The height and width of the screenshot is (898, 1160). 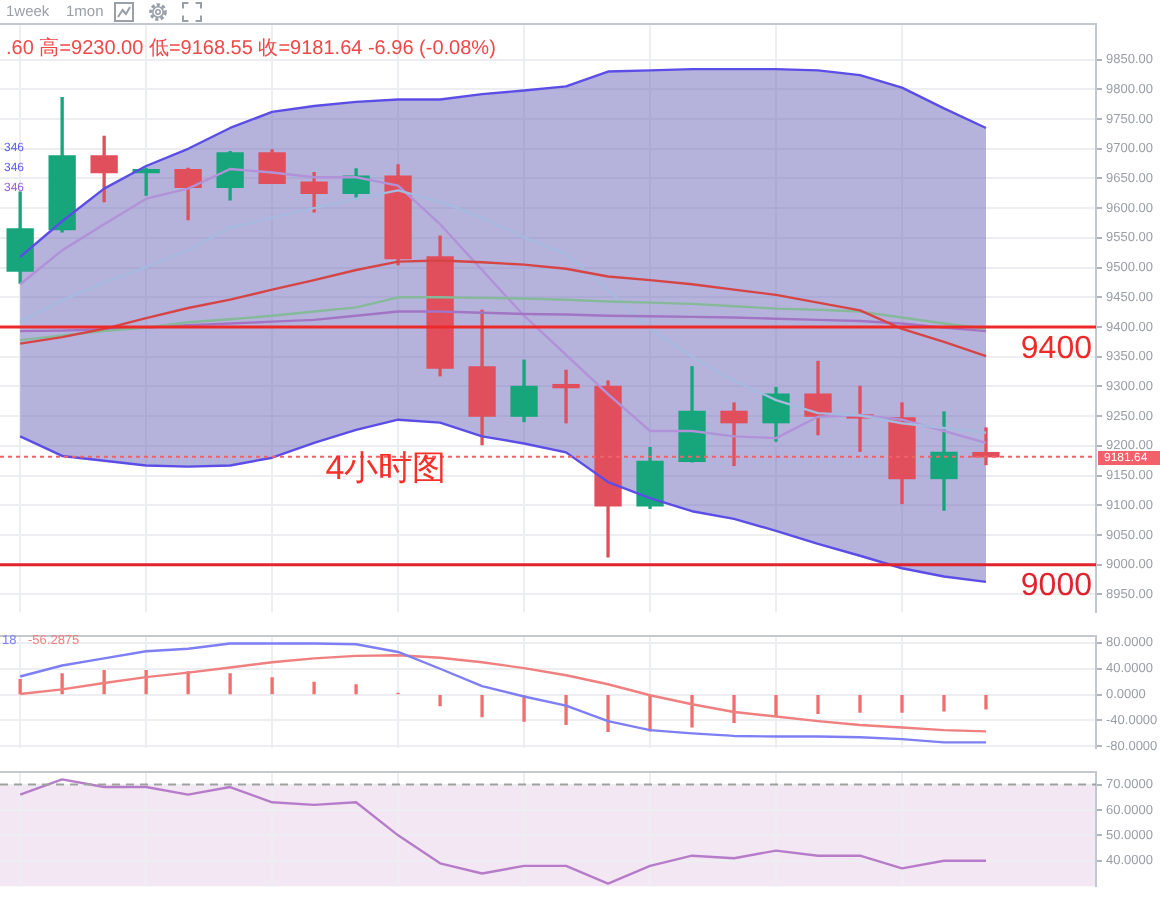 What do you see at coordinates (1056, 586) in the screenshot?
I see `ref-line-label: 9000` at bounding box center [1056, 586].